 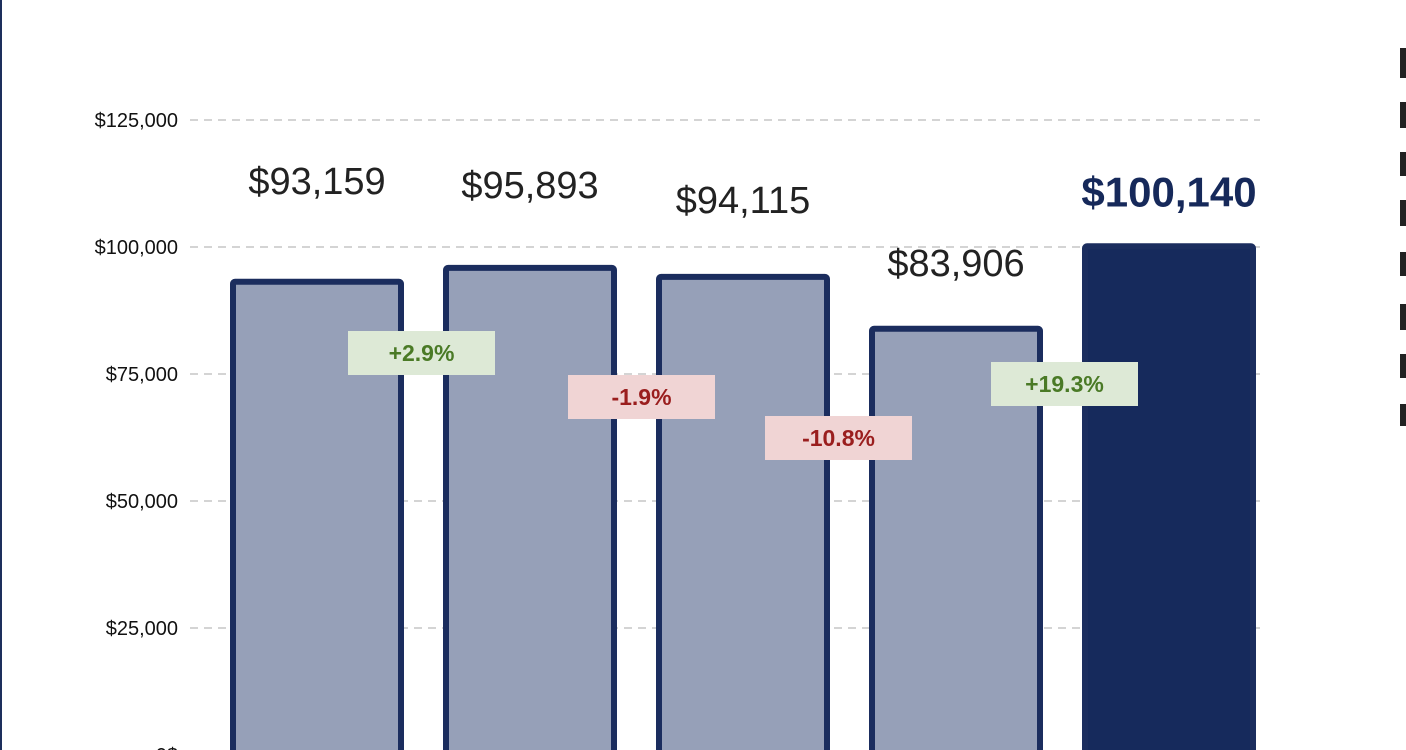 I want to click on value-labels: $93,159 $95,893 $94,115 $83,906 $100,140, so click(x=752, y=223).